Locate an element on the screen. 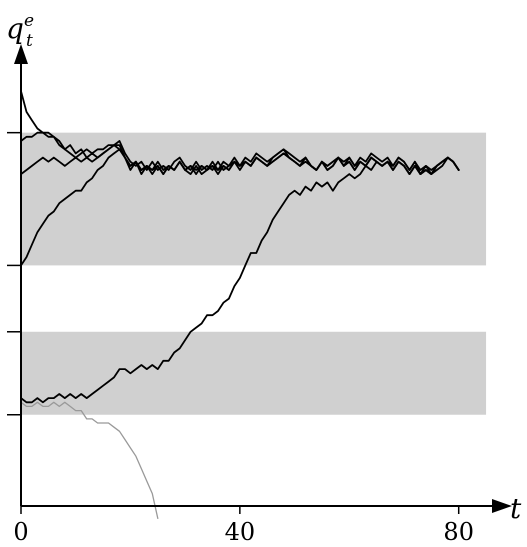  y-axis-label-sub: t is located at coordinates (29, 41).